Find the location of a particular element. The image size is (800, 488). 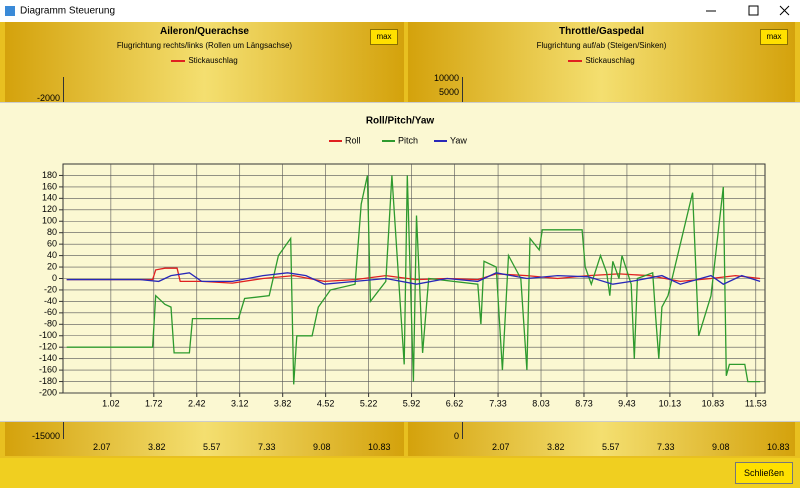

x-tick-label: 4.52 is located at coordinates (326, 403).